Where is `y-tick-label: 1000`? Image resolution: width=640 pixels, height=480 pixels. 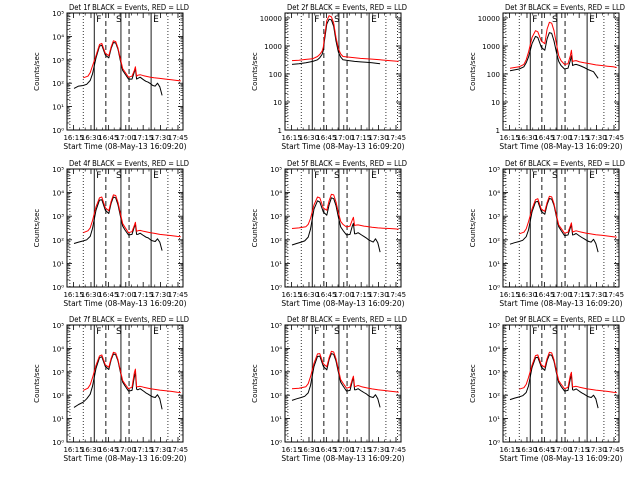
y-tick-label: 1000 is located at coordinates (273, 47).